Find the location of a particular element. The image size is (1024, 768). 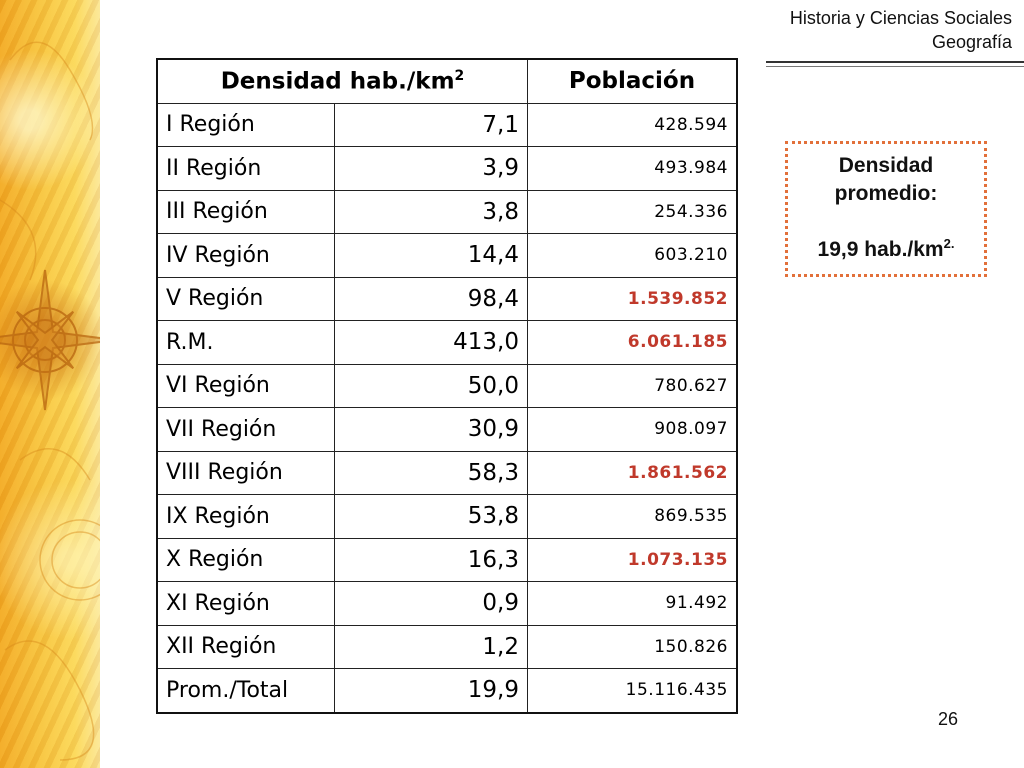

table-row: VIII Región 58,3 1.861.562 is located at coordinates (447, 472).